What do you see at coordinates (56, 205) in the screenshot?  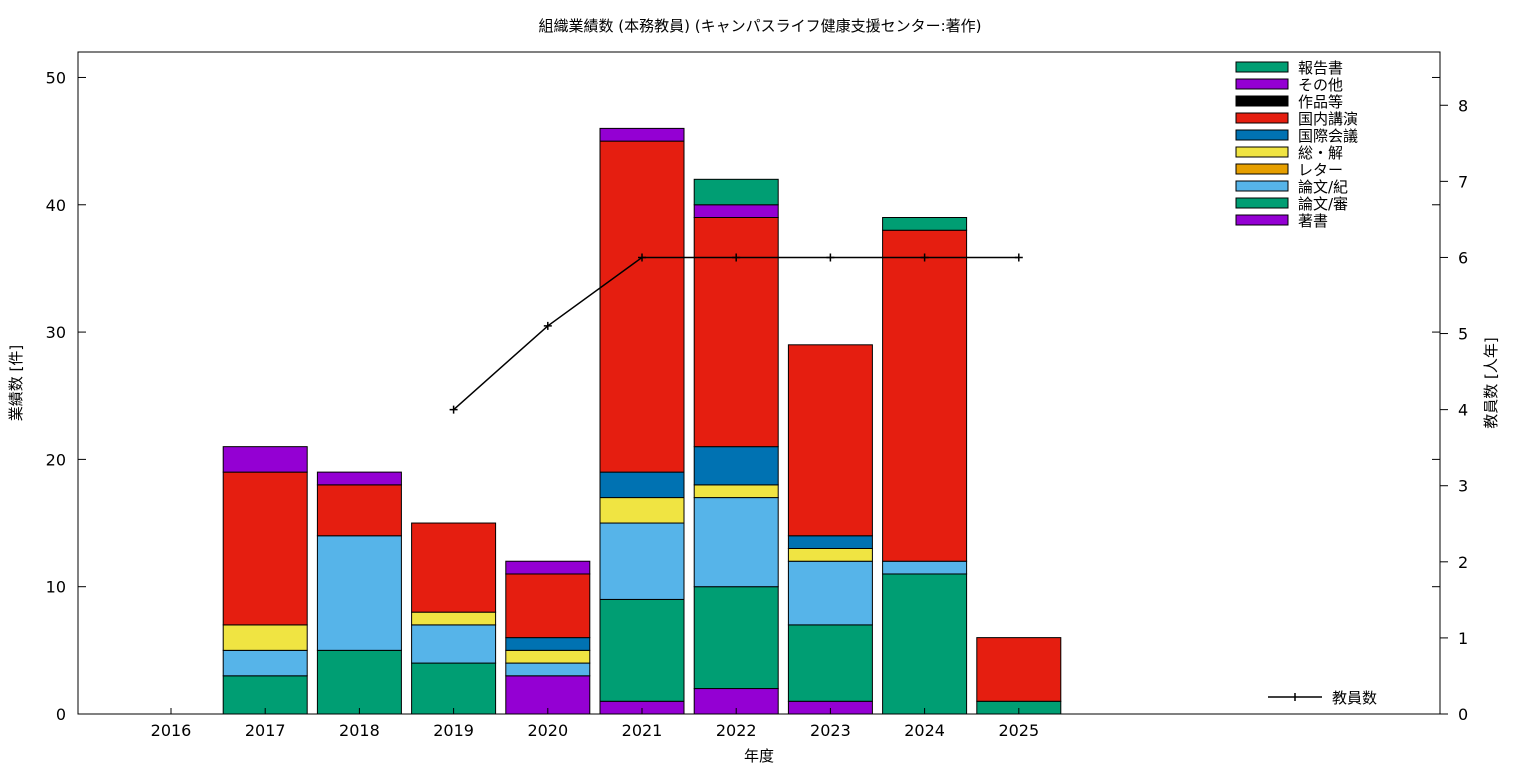 I see `y-tick-label: 40` at bounding box center [56, 205].